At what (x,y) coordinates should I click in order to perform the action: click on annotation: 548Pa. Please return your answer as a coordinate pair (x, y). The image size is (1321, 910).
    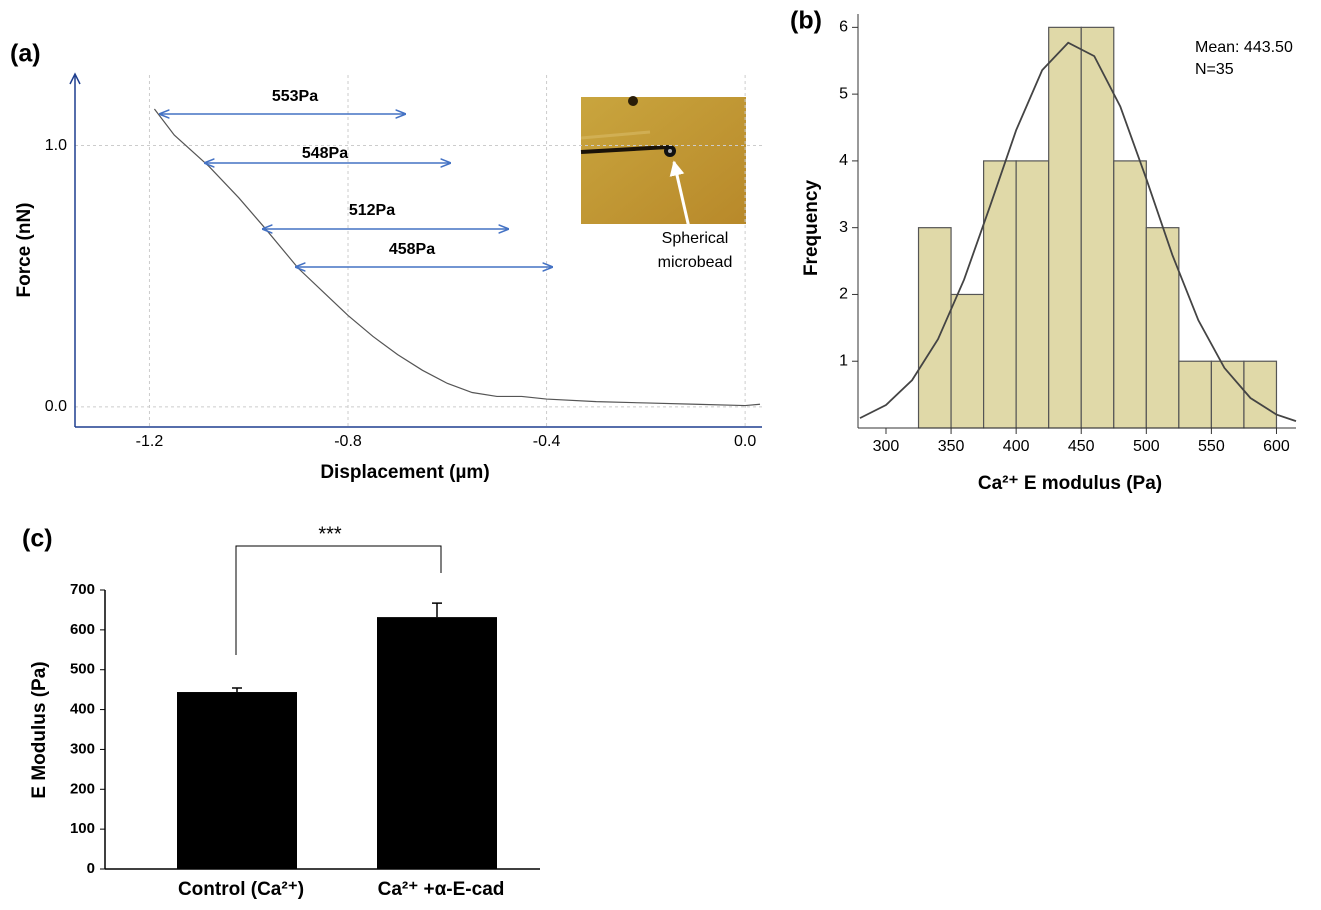
    Looking at the image, I should click on (325, 153).